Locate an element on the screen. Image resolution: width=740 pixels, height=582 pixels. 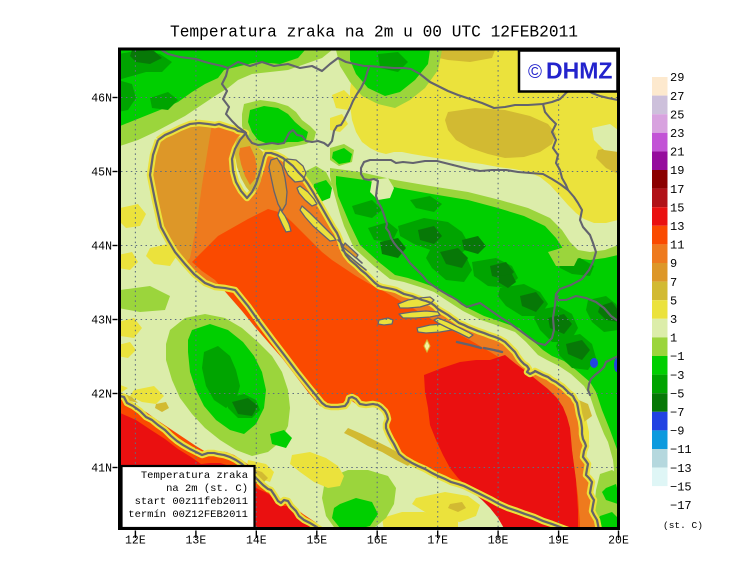
svg-text: 21 is located at coordinates (677, 153).